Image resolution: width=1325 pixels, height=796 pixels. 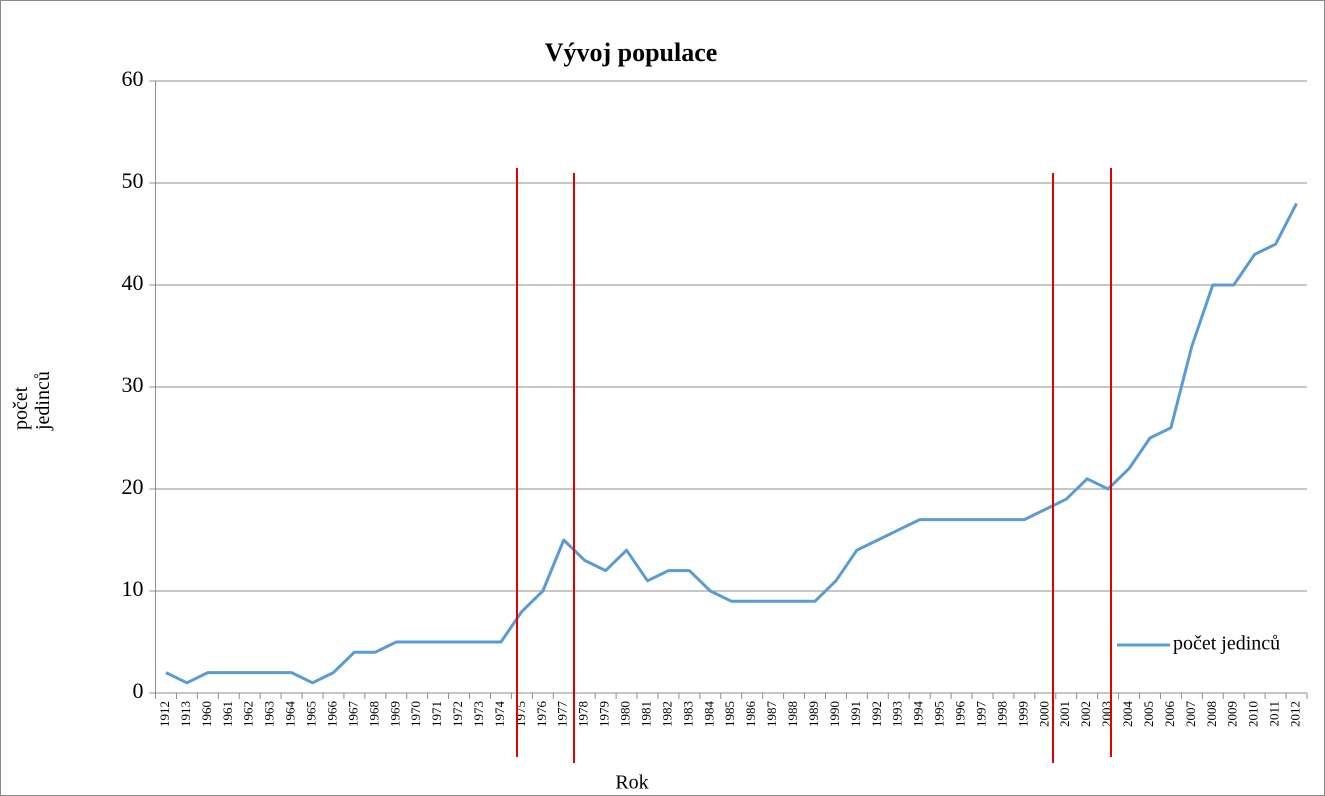 What do you see at coordinates (771, 714) in the screenshot?
I see `x-tick-label: 1987` at bounding box center [771, 714].